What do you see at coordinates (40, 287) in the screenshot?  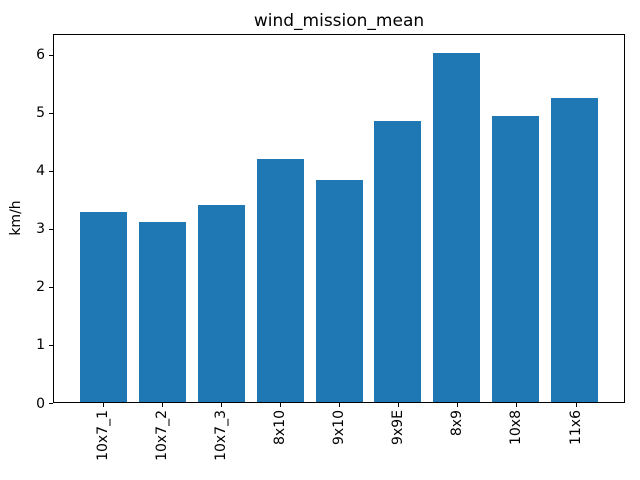 I see `y-tick-label: 2` at bounding box center [40, 287].